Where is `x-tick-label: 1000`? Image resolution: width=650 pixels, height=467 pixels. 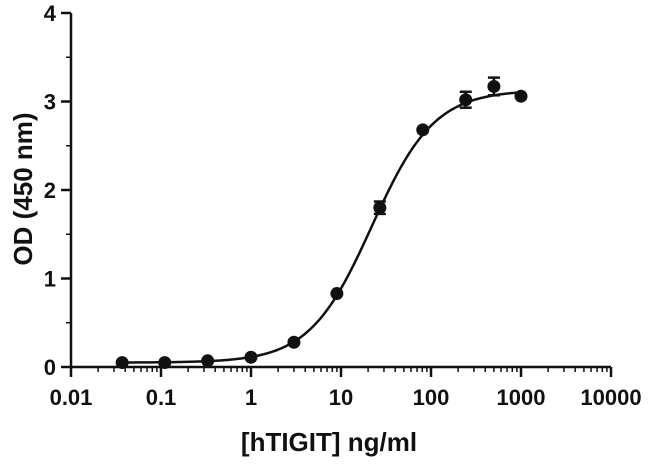
x-tick-label: 1000 is located at coordinates (521, 397).